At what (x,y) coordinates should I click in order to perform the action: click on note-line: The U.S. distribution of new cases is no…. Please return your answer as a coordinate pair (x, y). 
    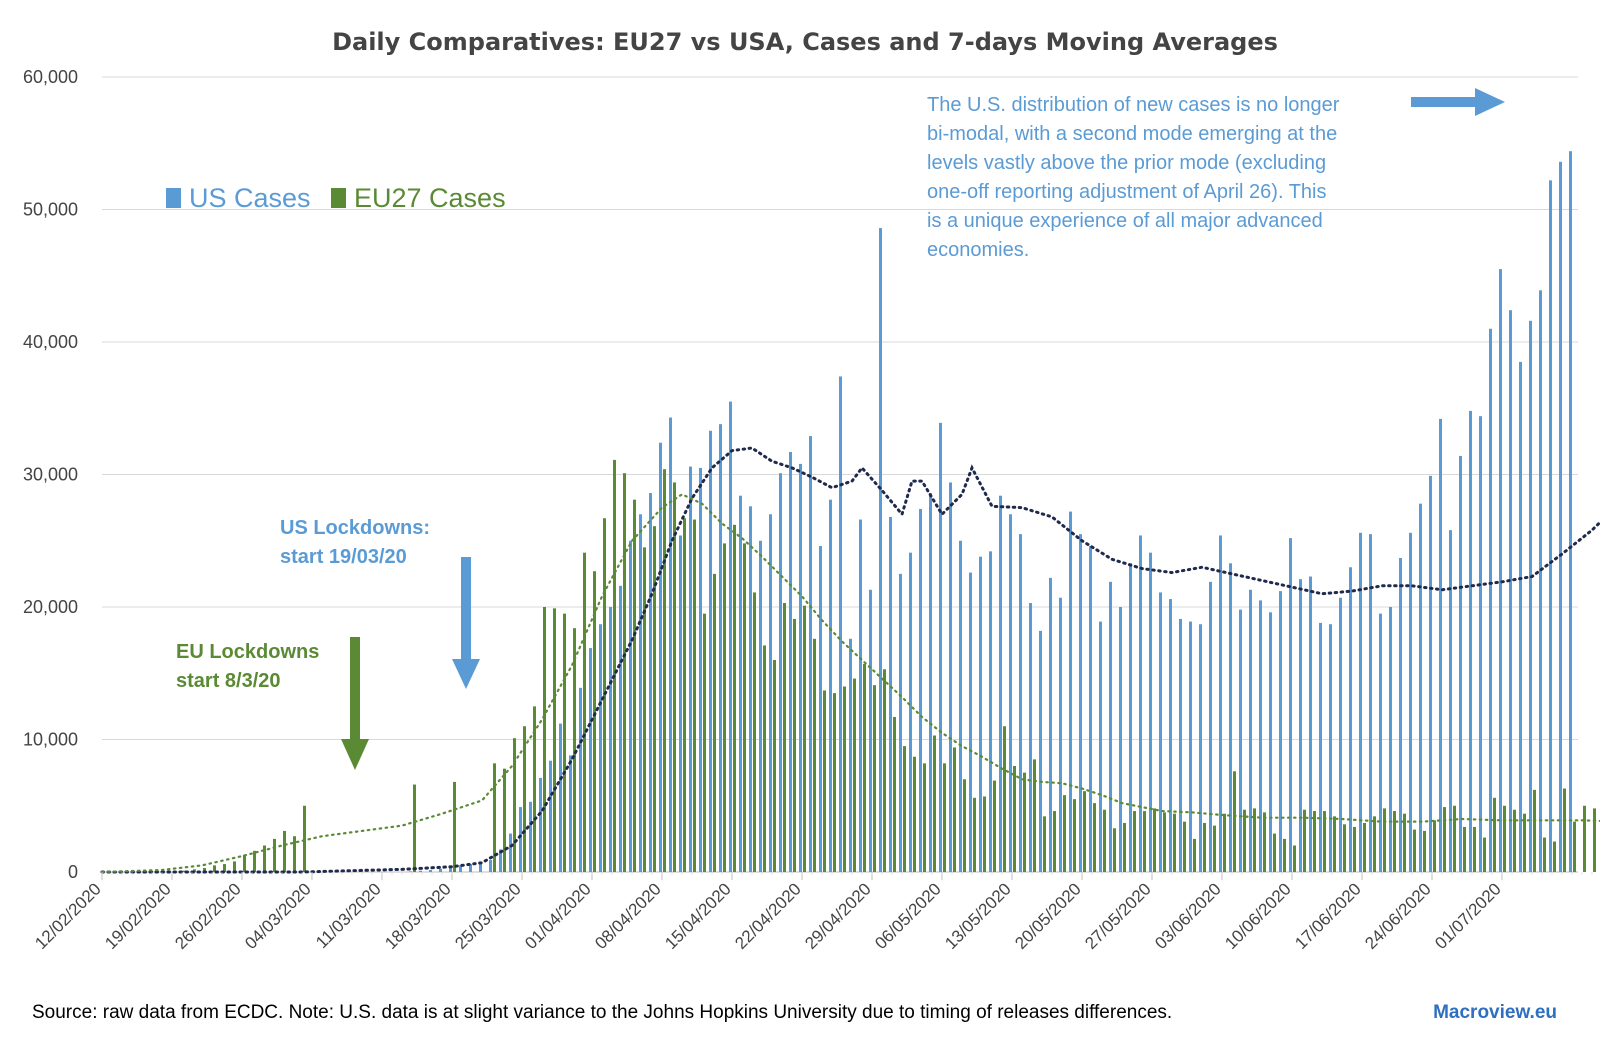
    Looking at the image, I should click on (1133, 105).